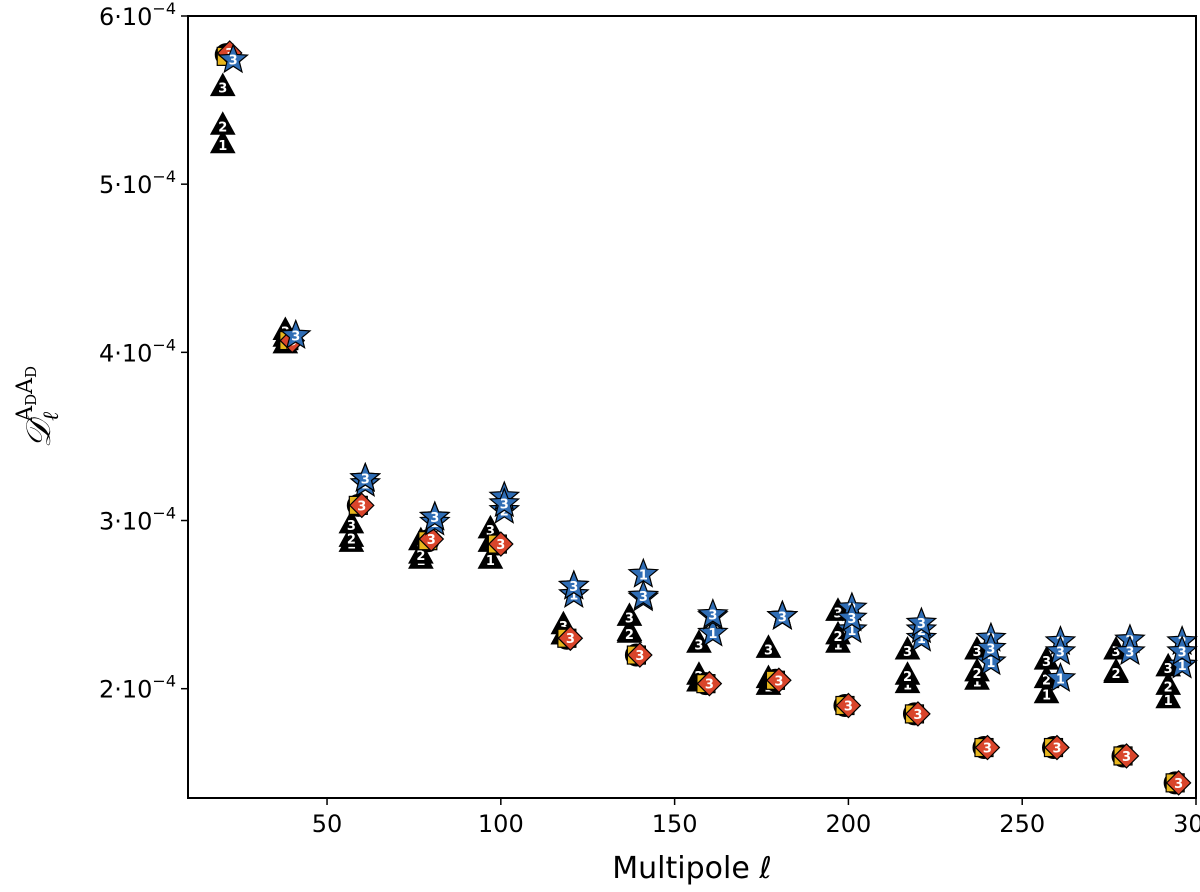 This screenshot has height=892, width=1200. I want to click on y-axis: 2·10⁻⁴ 3·10⁻⁴ 4·10⁻⁴ 5·10−4 6·10−4, so click(143, 352).